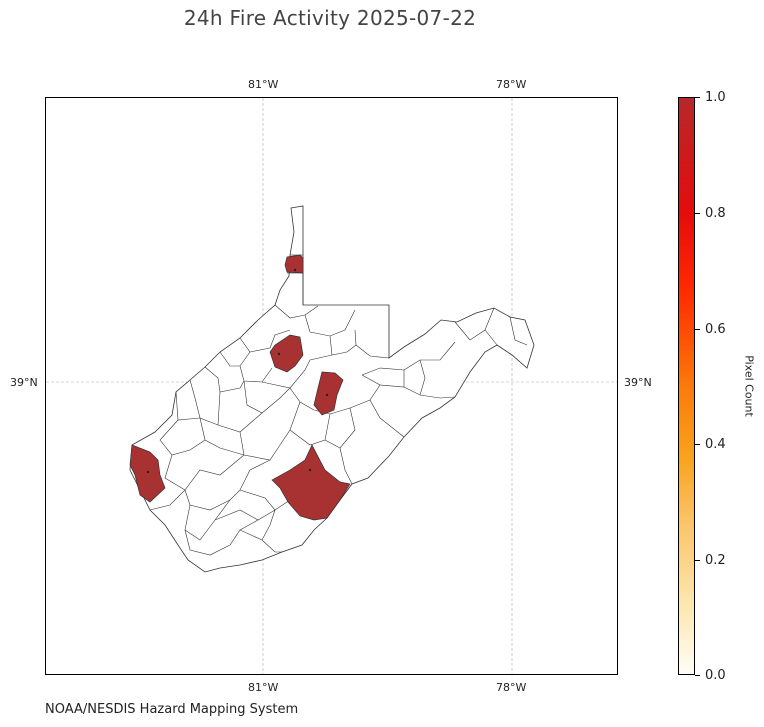 Image resolution: width=764 pixels, height=727 pixels. Describe the element at coordinates (715, 213) in the screenshot. I see `colorbar-tick-4: 0.8` at that location.